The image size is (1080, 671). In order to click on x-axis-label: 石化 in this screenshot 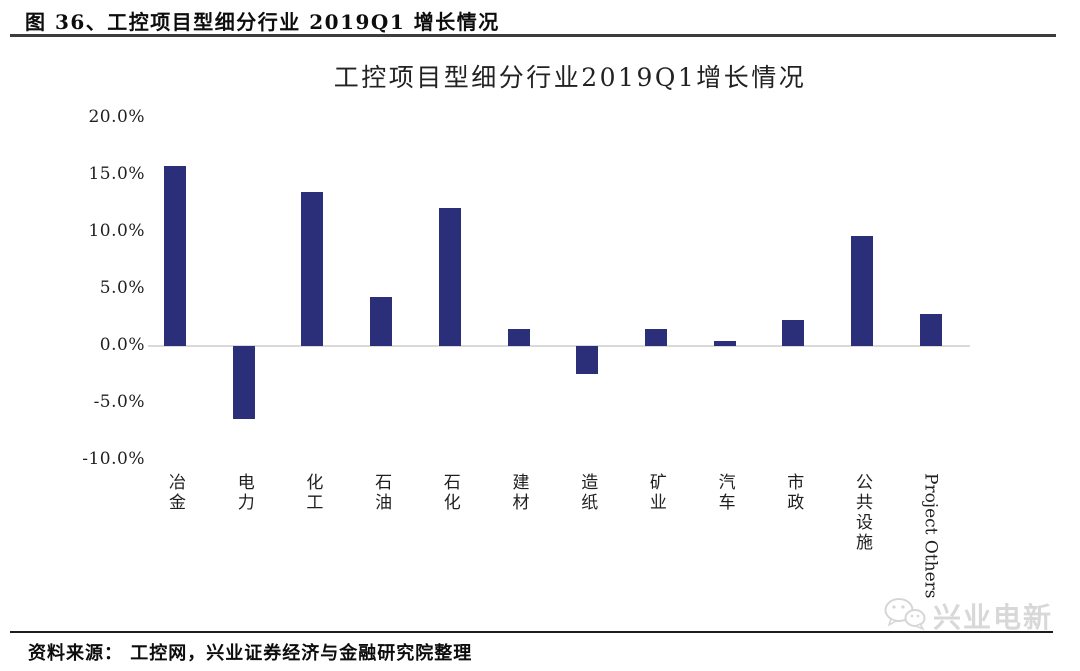, I will do `click(449, 493)`.